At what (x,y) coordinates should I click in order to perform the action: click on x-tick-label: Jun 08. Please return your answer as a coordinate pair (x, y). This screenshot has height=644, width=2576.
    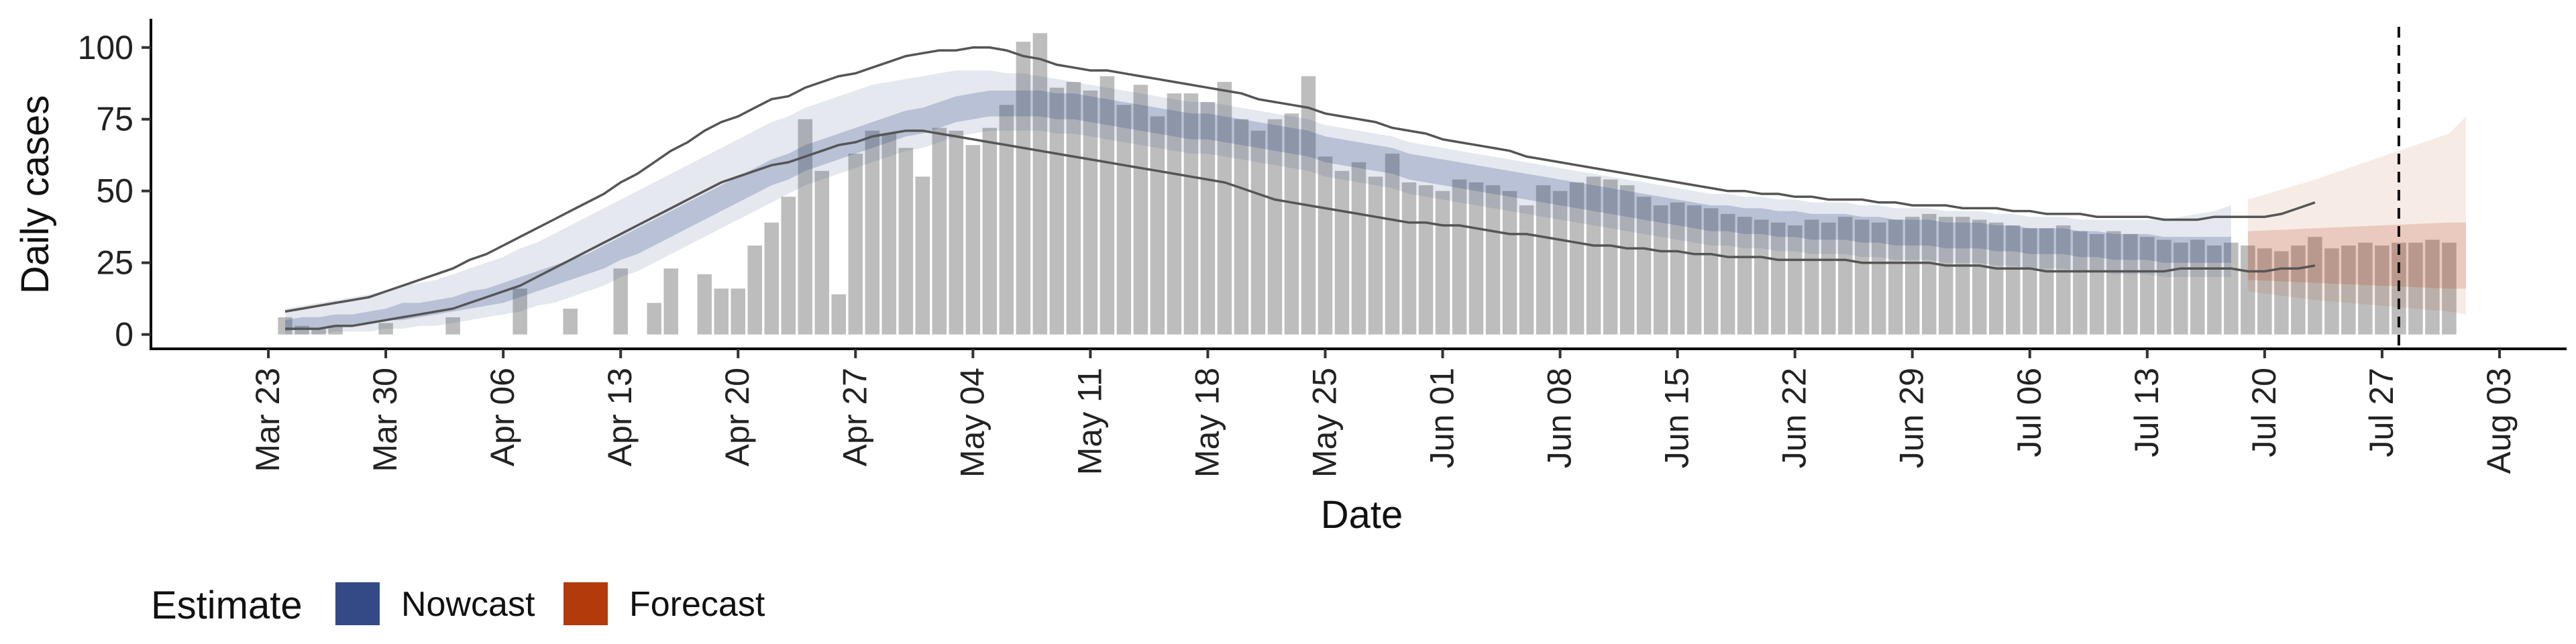
    Looking at the image, I should click on (1559, 418).